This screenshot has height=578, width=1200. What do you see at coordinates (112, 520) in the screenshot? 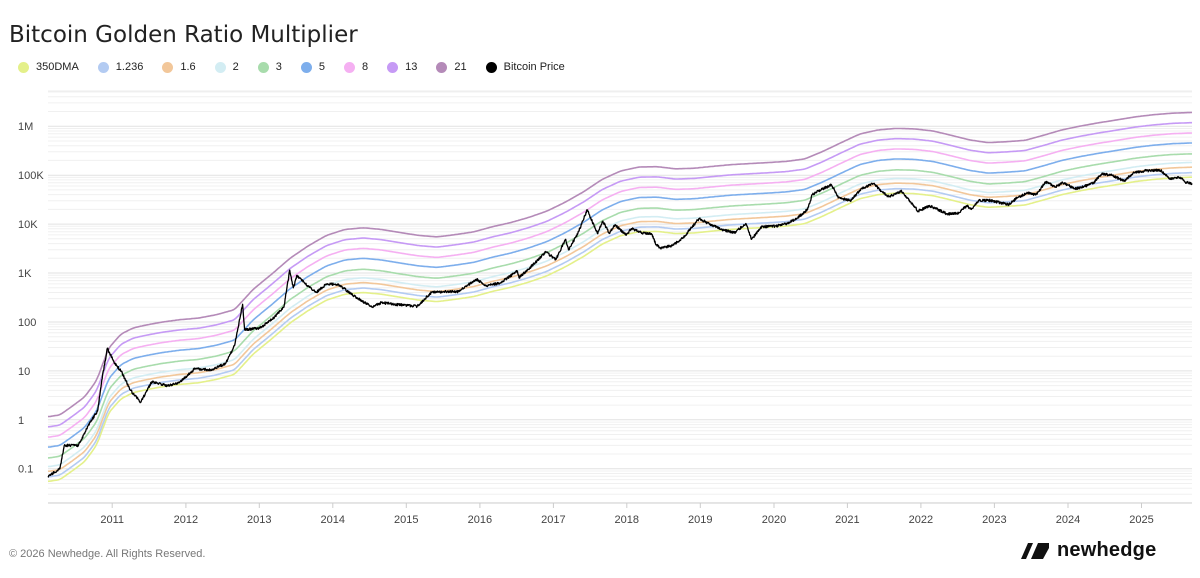
I see `x-tick-label: 2011` at bounding box center [112, 520].